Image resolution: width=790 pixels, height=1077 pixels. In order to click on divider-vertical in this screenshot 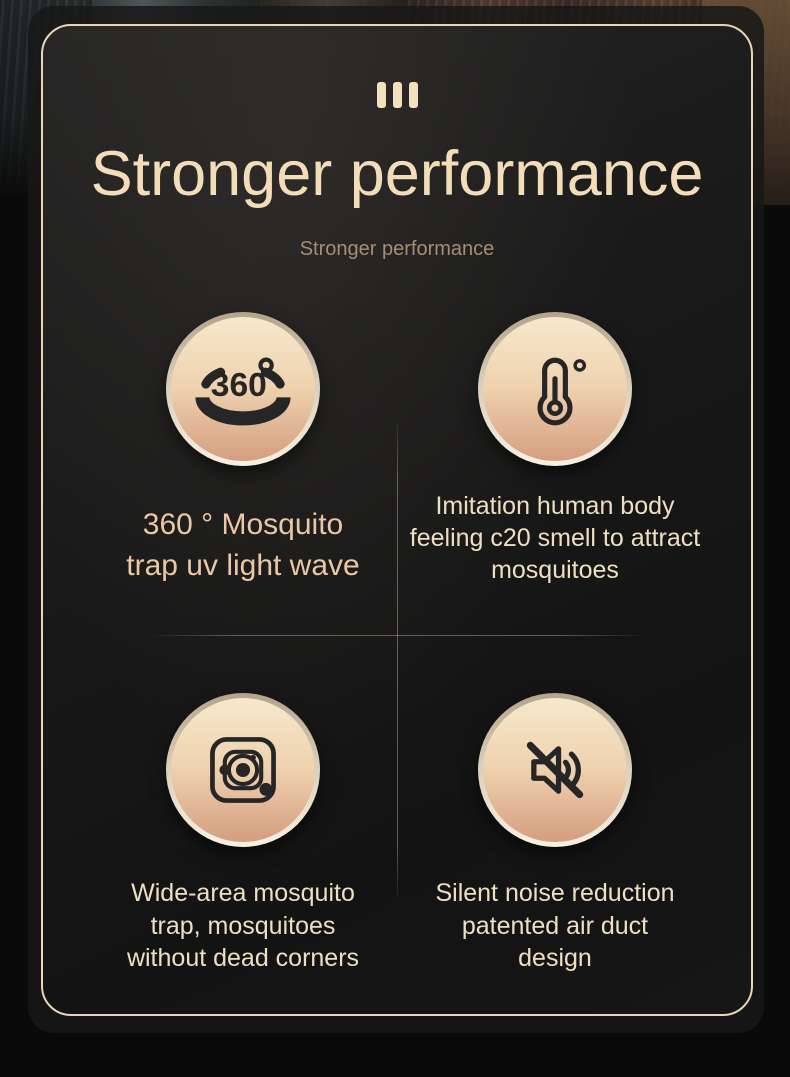, I will do `click(397, 660)`.